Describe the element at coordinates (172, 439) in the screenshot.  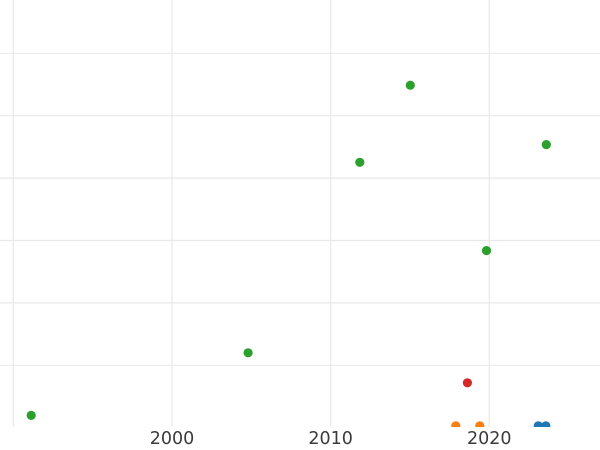
I see `x-tick-label: 2000` at that location.